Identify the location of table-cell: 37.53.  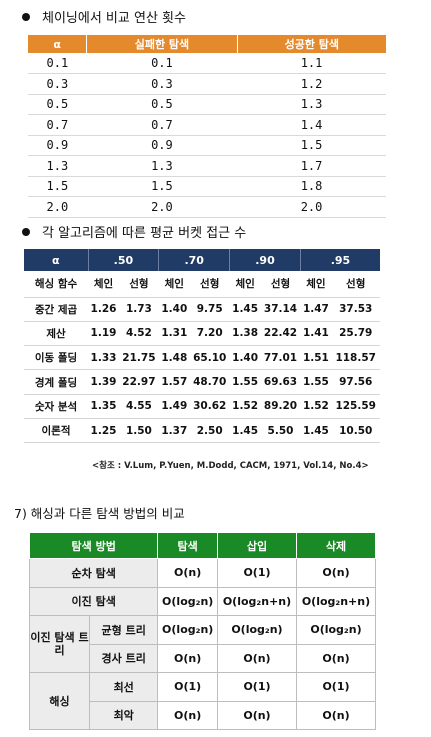
(355, 309).